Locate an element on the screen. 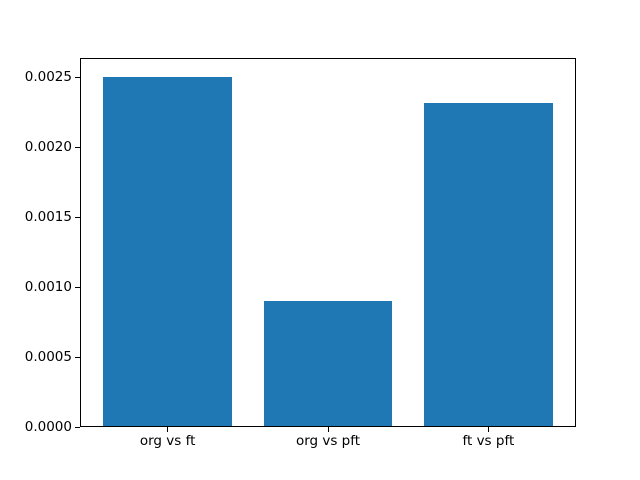  y-tick-label: 0.0010 is located at coordinates (48, 287).